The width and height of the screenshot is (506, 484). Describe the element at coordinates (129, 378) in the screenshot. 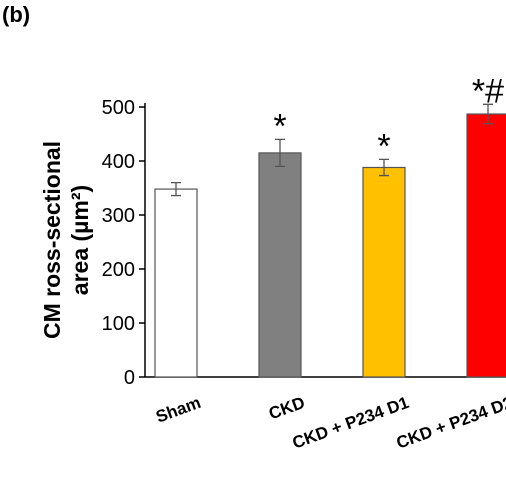

I see `y-tick-label: 0` at that location.